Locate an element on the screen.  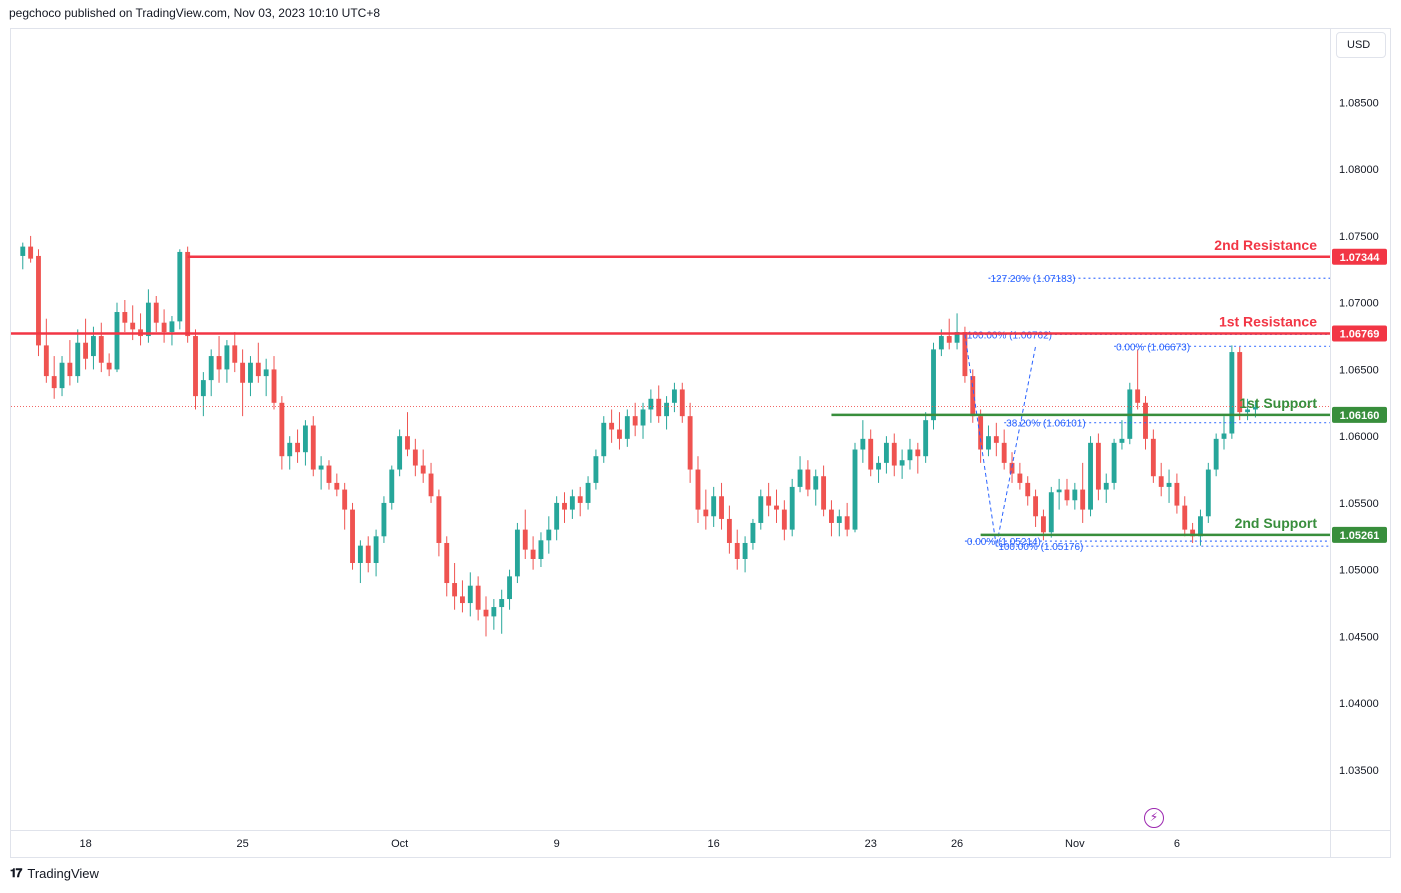
level-label: 2nd Resistance is located at coordinates (1265, 245).